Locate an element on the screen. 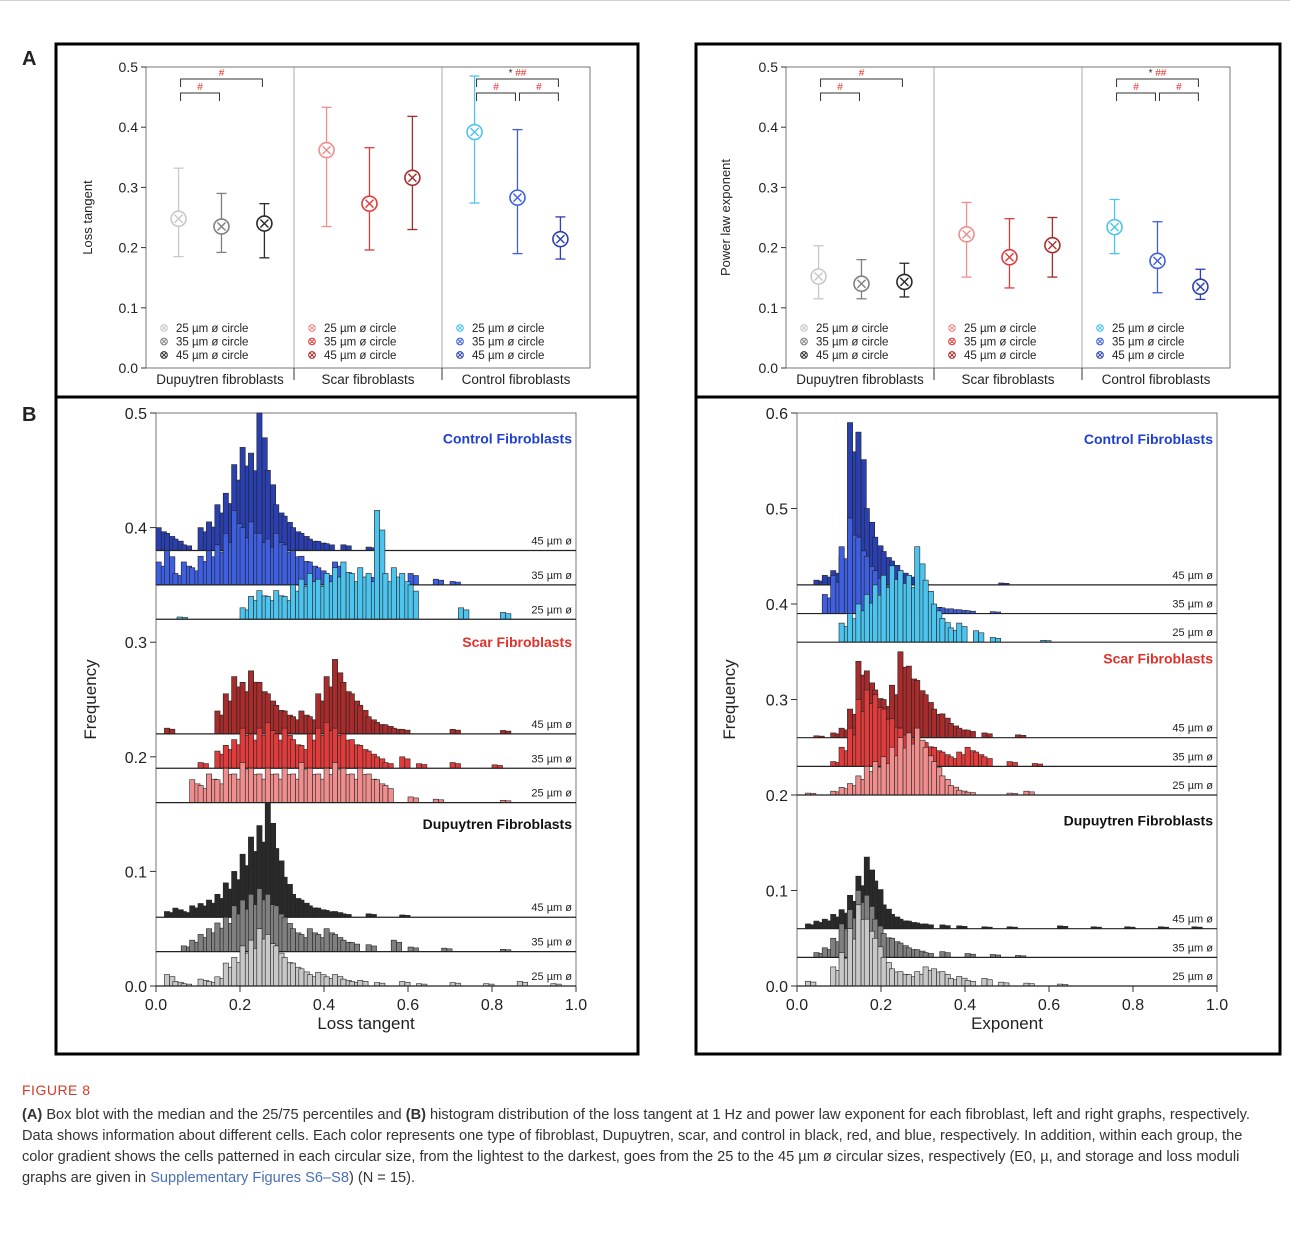 This screenshot has width=1290, height=1241. group-label: Dupuytren fibroblasts is located at coordinates (860, 379).